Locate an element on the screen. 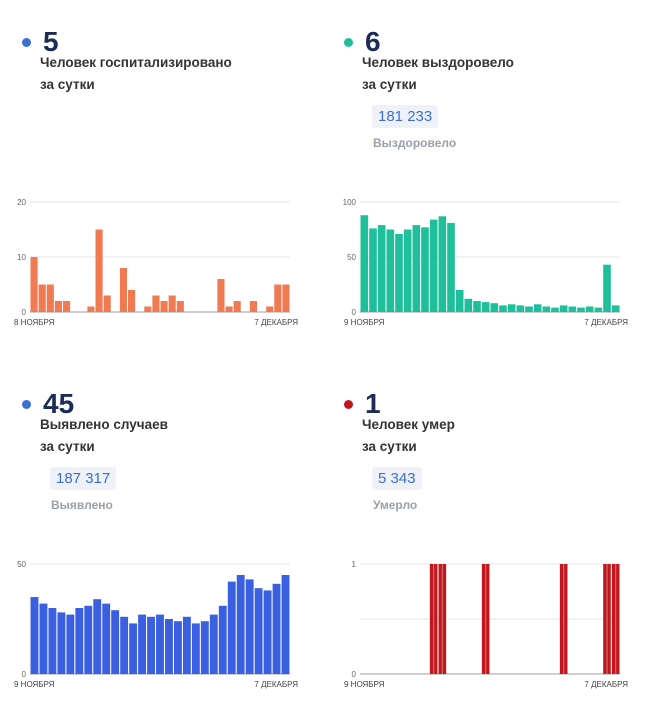 The image size is (650, 728). detected-chart: 0 50 9 НОЯБРЯ 7 ДЕКАБРЯ is located at coordinates (156, 624).